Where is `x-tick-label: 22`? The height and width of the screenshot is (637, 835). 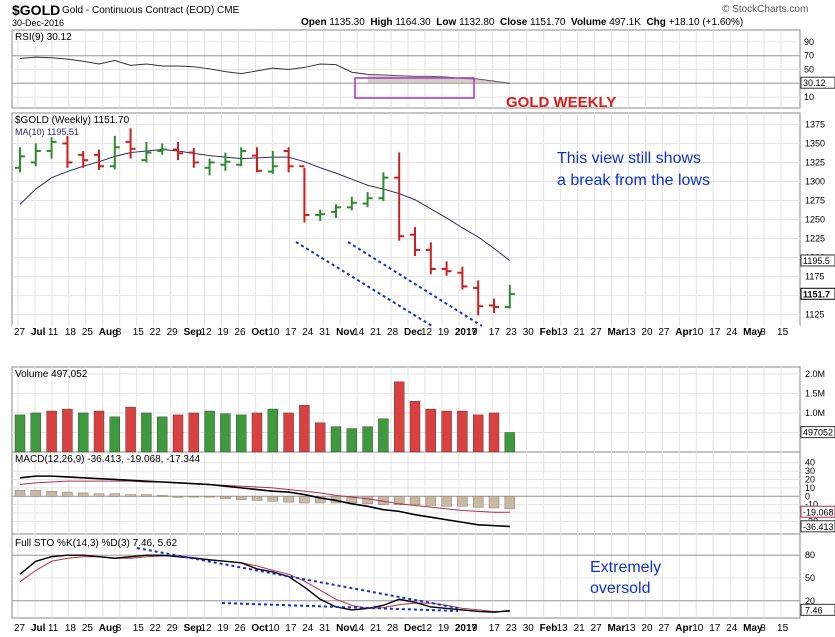
x-tick-label: 22 is located at coordinates (156, 332).